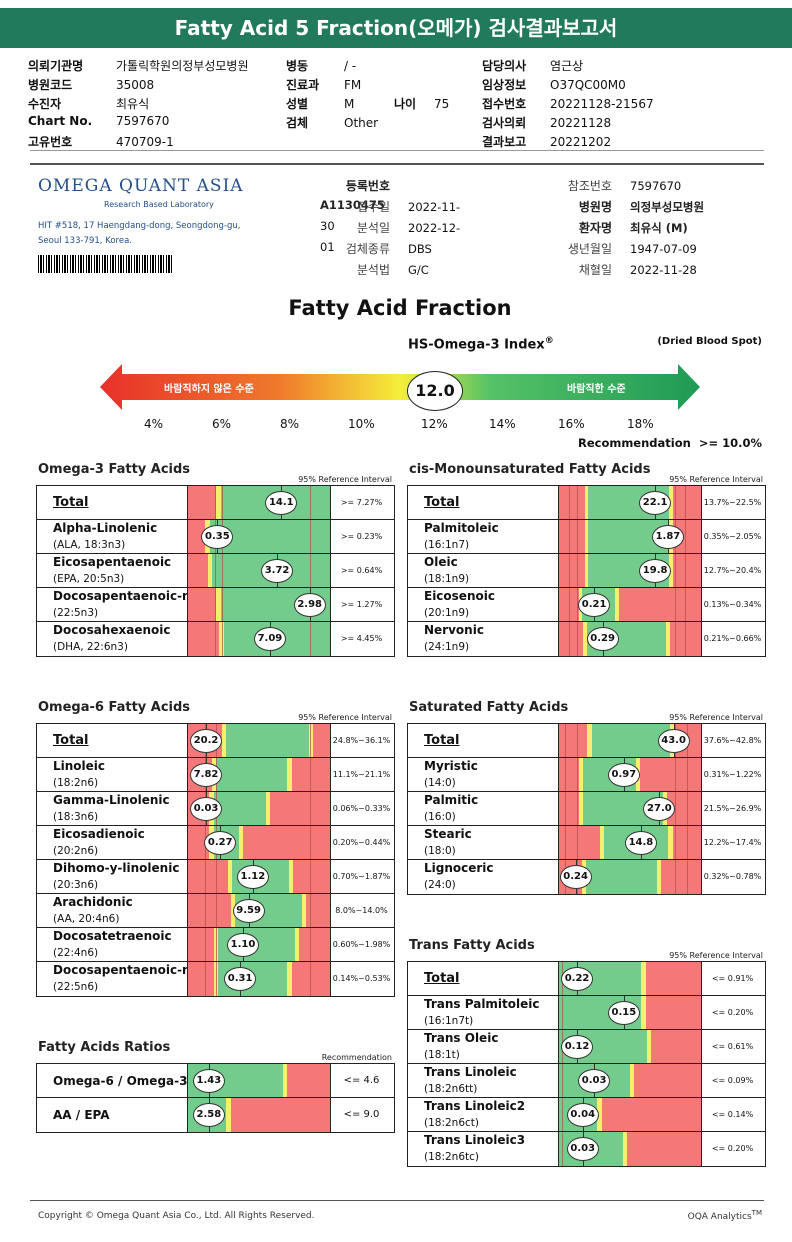  I want to click on field-label: 진료과, so click(303, 85).